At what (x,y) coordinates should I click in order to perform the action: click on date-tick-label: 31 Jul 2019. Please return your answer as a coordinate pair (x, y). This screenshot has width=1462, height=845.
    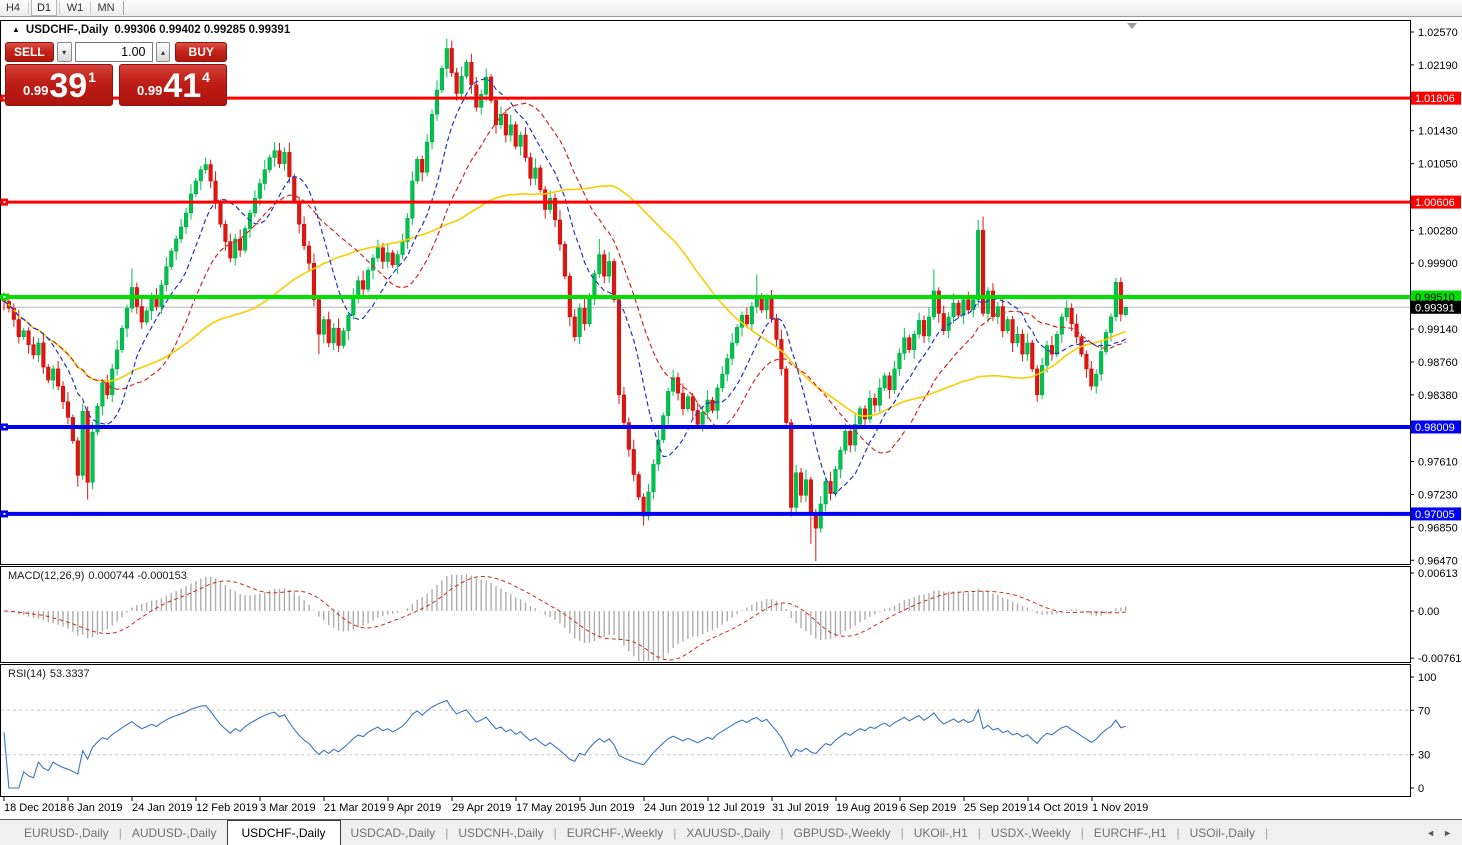
    Looking at the image, I should click on (800, 808).